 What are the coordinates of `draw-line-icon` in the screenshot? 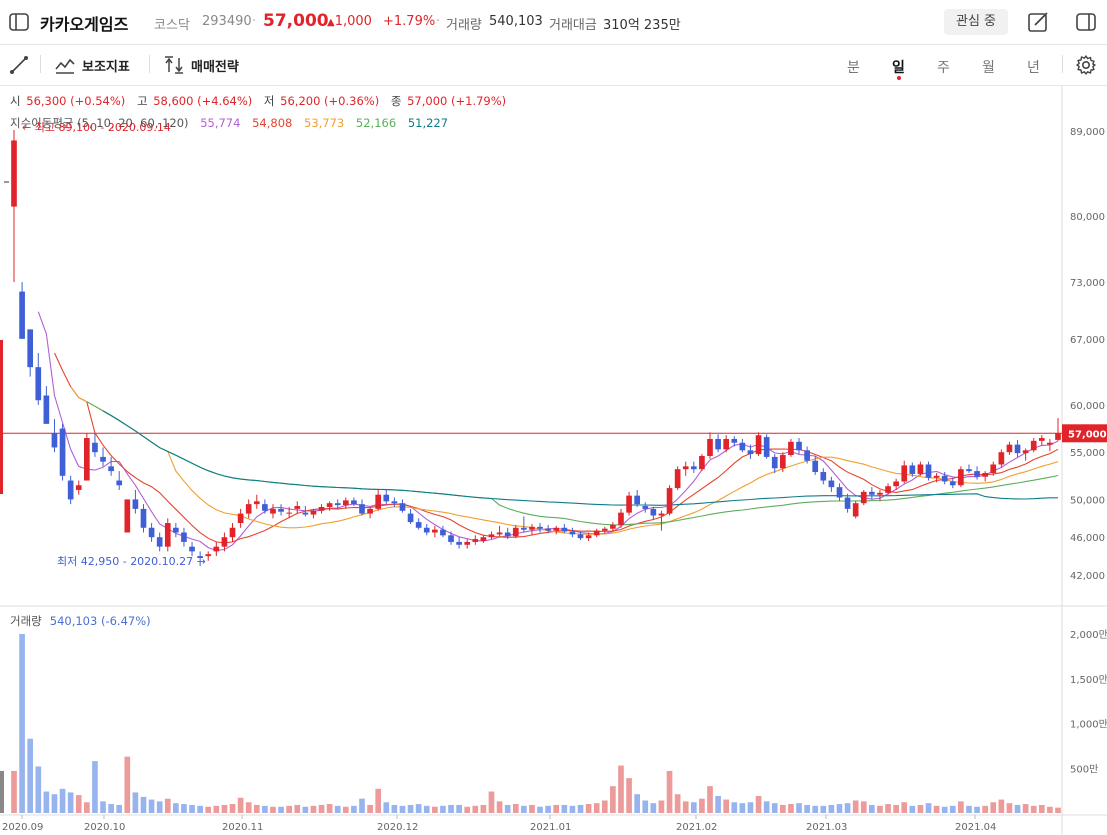 It's located at (19, 67).